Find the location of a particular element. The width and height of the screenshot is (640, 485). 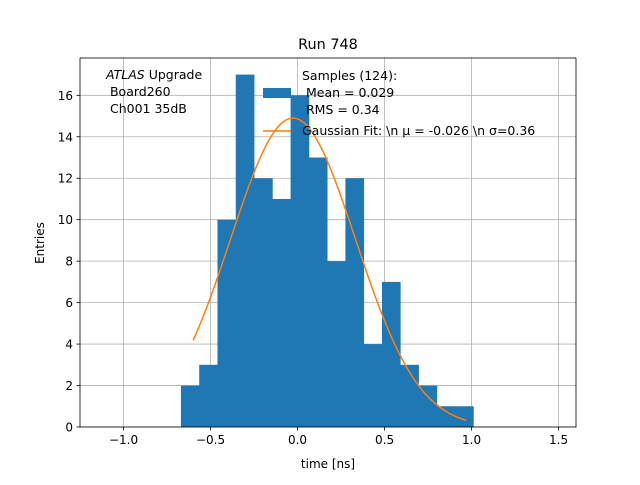

legend-fit-label: Gaussian Fit: \n μ = -0.026 \n σ=0.36 is located at coordinates (418, 130).